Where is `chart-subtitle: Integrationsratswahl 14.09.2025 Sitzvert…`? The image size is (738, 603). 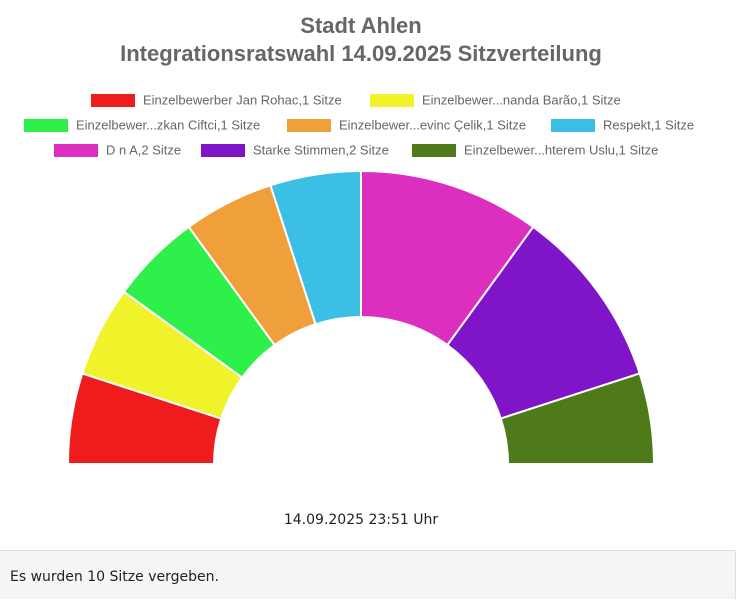 chart-subtitle: Integrationsratswahl 14.09.2025 Sitzvert… is located at coordinates (361, 53).